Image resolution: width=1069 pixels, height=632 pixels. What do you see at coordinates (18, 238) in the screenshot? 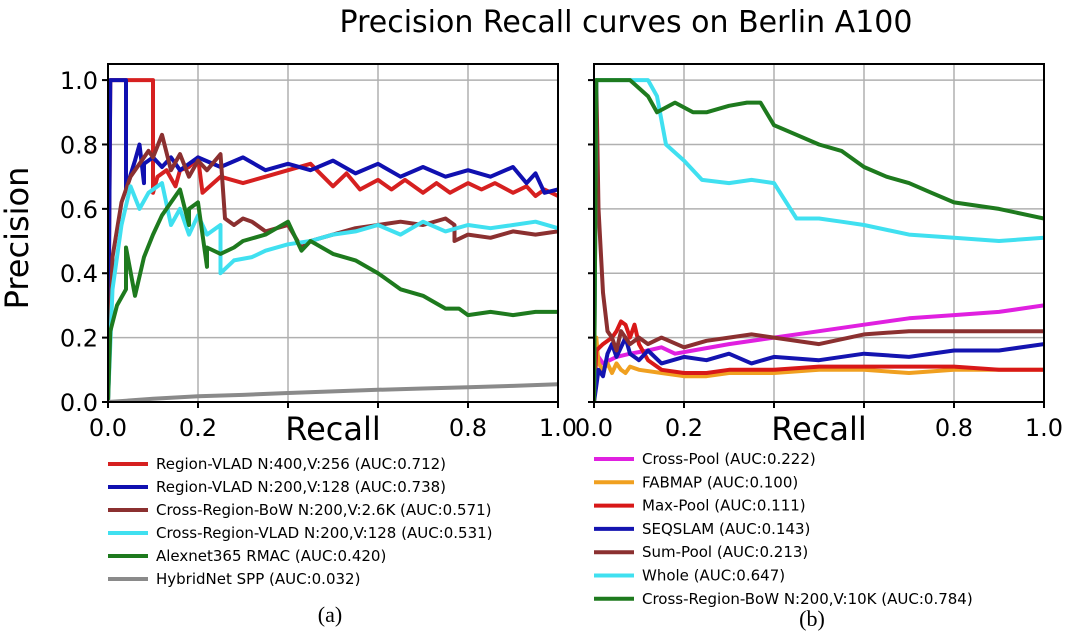
I see `y-axis-label: Precision` at bounding box center [18, 238].